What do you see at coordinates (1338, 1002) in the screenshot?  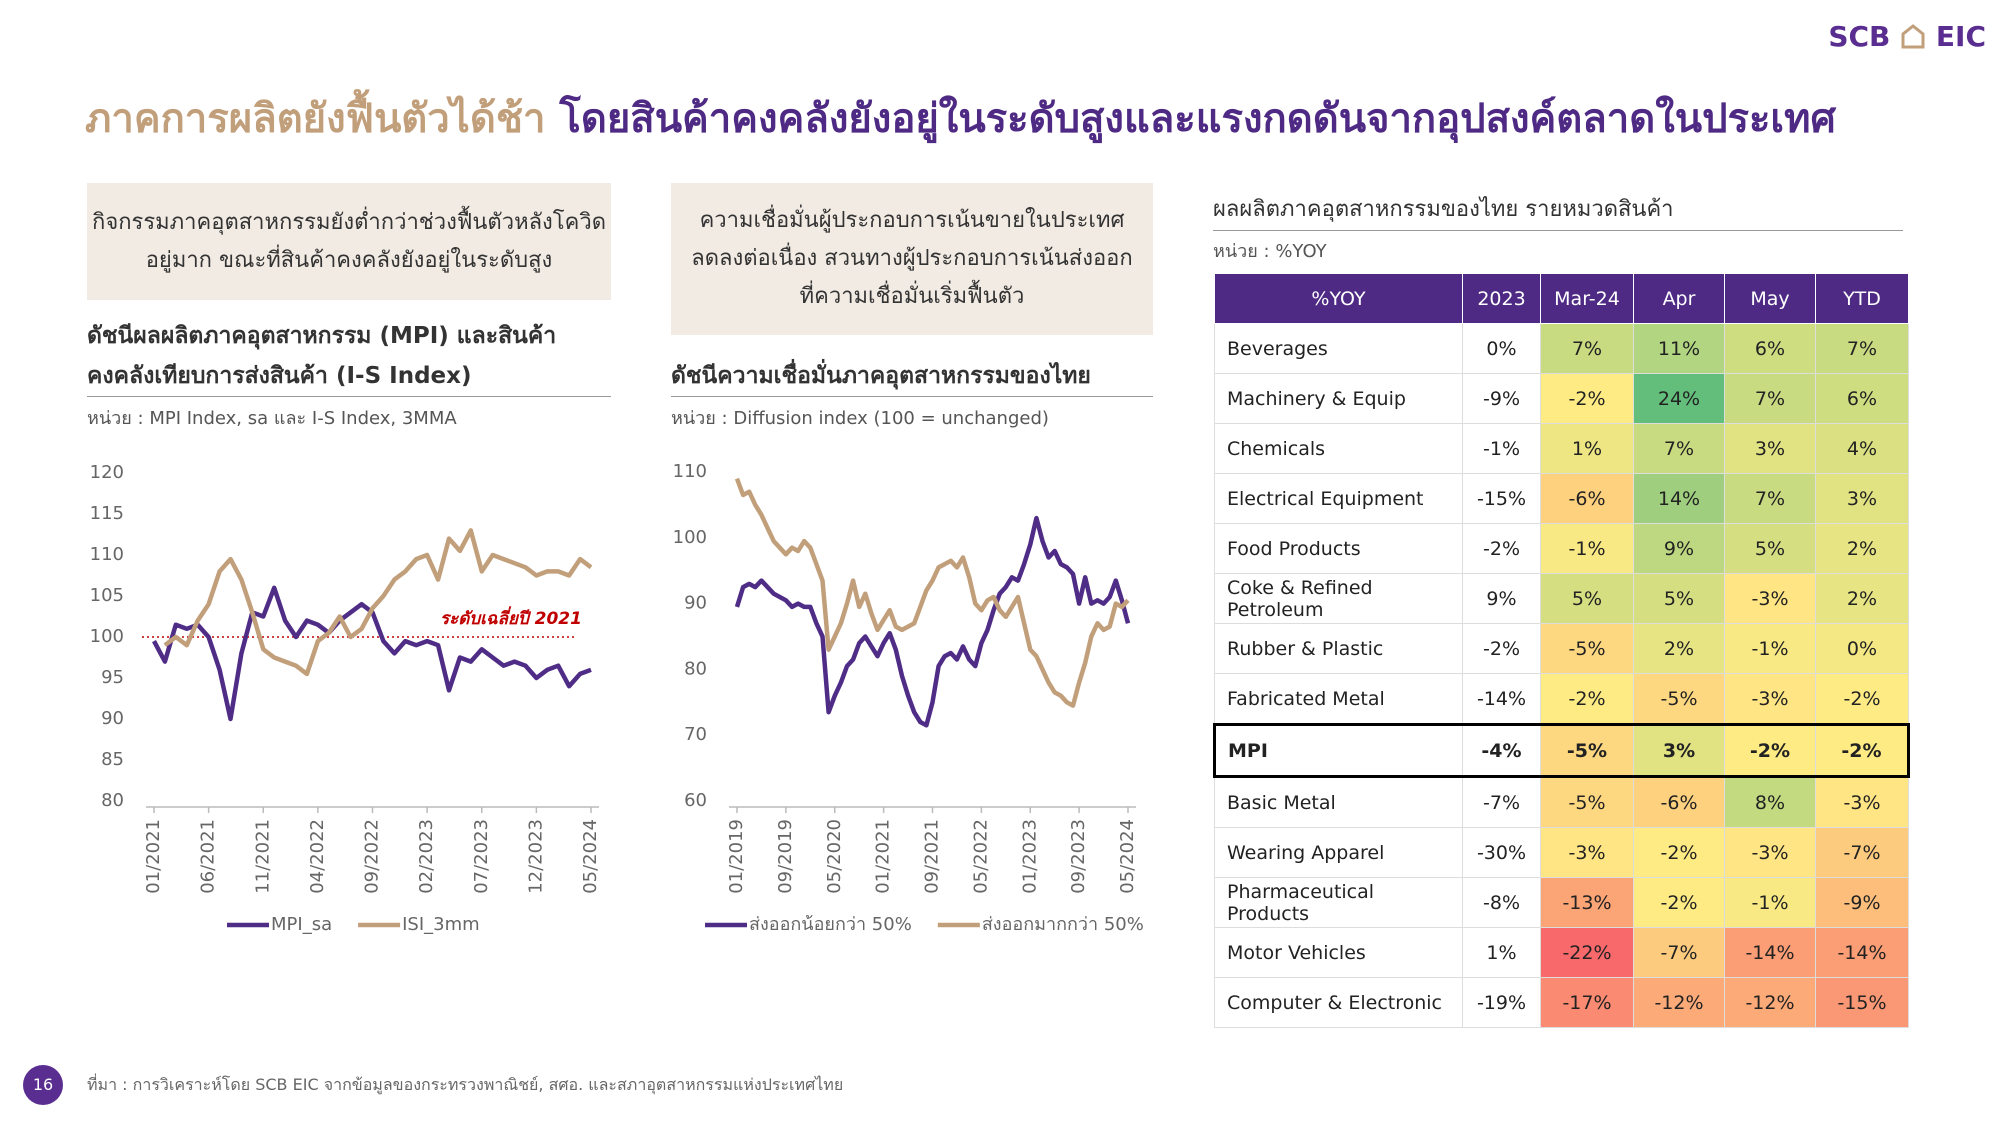 I see `label-cell: Computer & Electronic` at bounding box center [1338, 1002].